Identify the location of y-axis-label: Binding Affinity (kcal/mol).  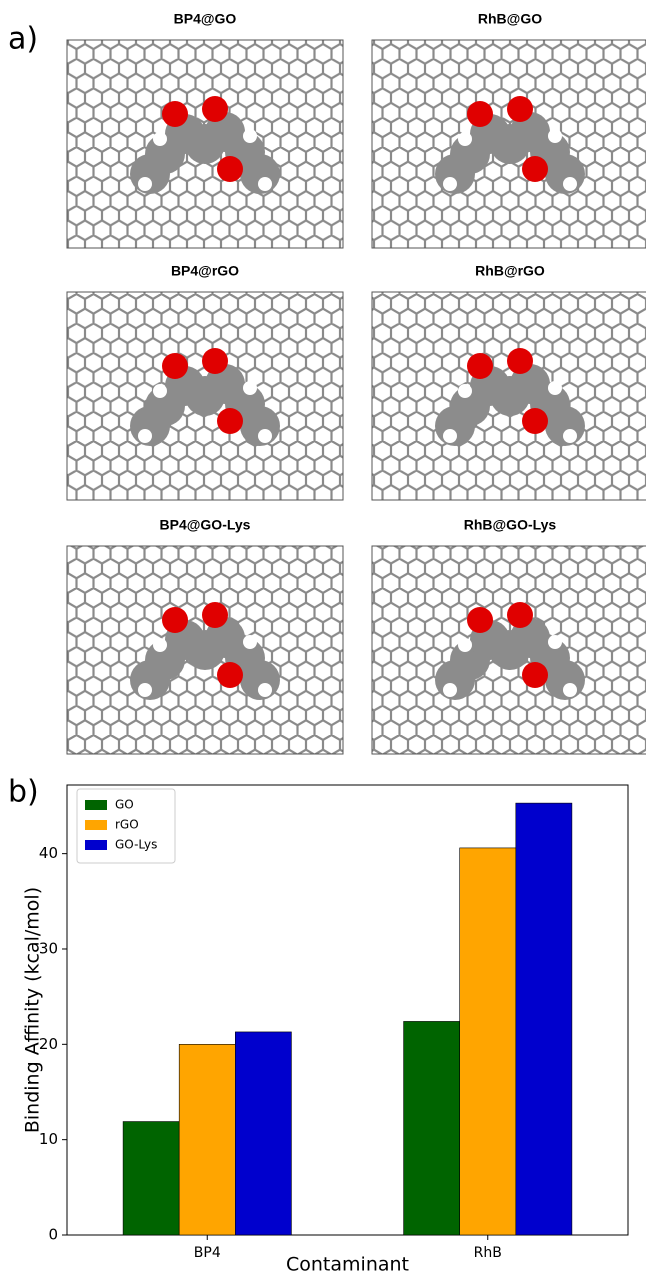
(33, 1010).